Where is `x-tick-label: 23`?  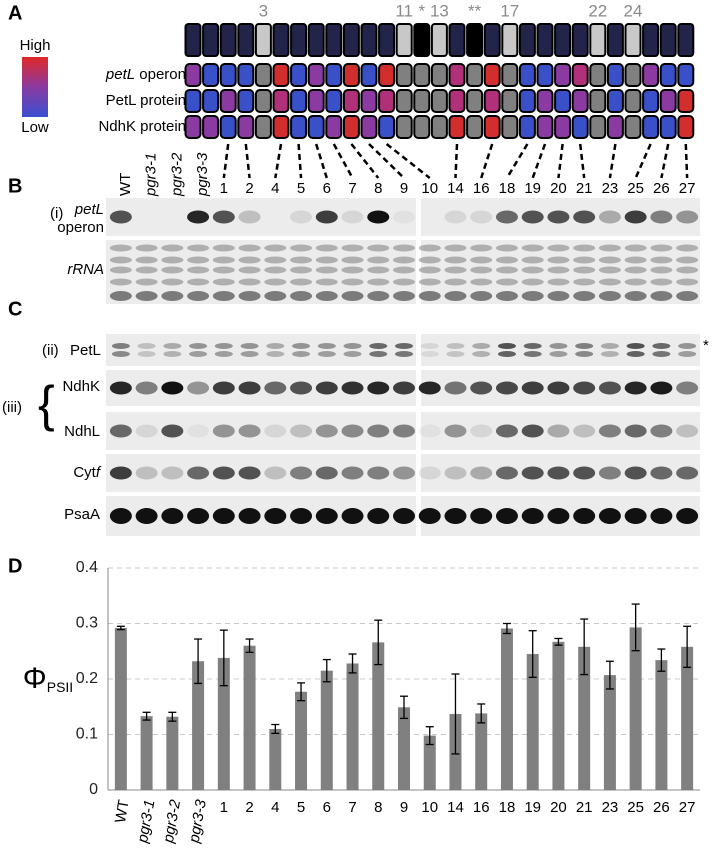
x-tick-label: 23 is located at coordinates (610, 807).